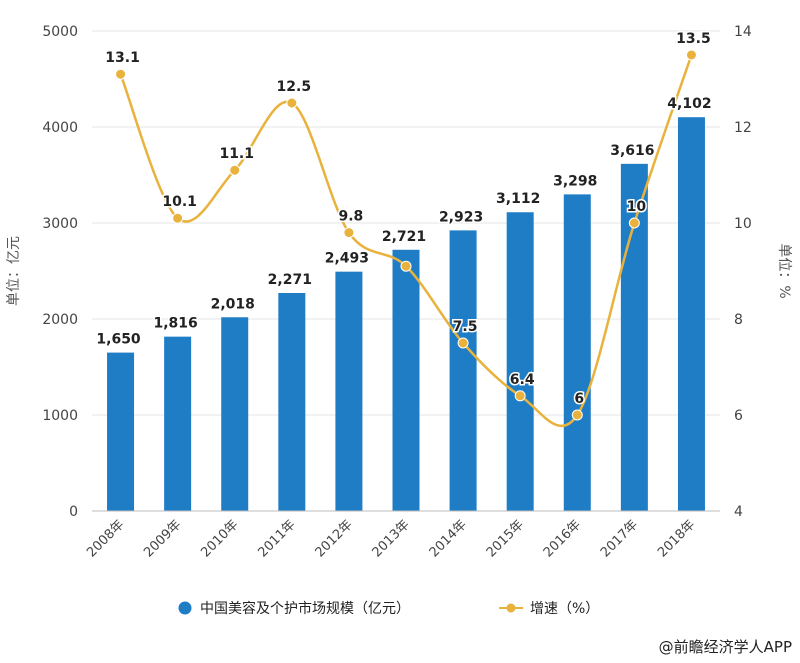  What do you see at coordinates (689, 104) in the screenshot?
I see `bar-value-label: 4,102` at bounding box center [689, 104].